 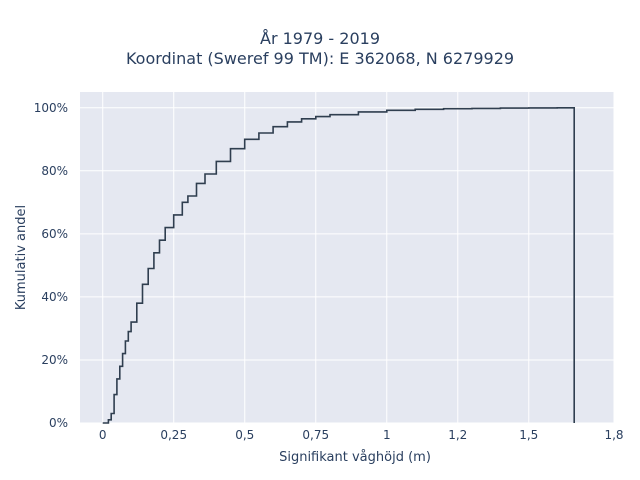 What do you see at coordinates (54, 360) in the screenshot?
I see `y-tick-label: 20%` at bounding box center [54, 360].